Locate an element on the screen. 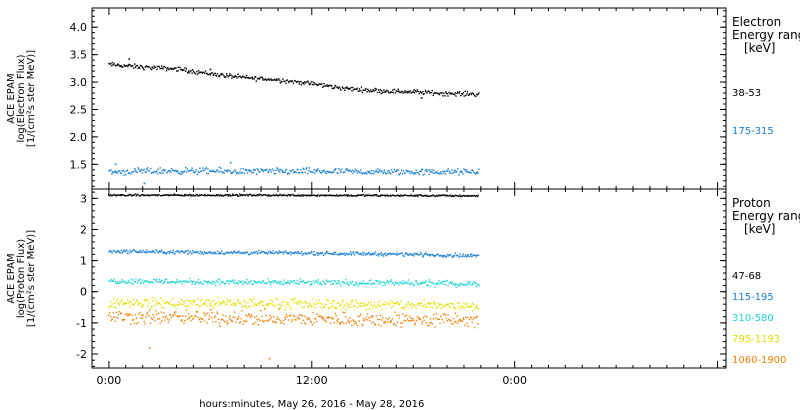  proton-ytick-label: -2 is located at coordinates (81, 354).